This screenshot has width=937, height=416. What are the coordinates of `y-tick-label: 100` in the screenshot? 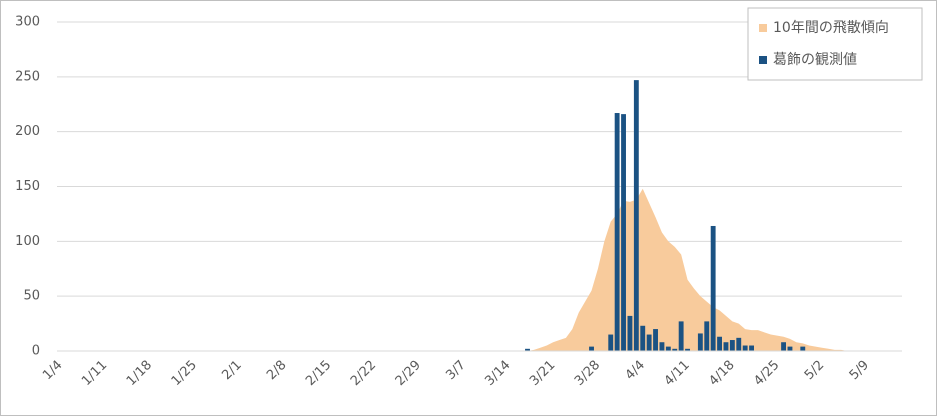 It's located at (27, 241).